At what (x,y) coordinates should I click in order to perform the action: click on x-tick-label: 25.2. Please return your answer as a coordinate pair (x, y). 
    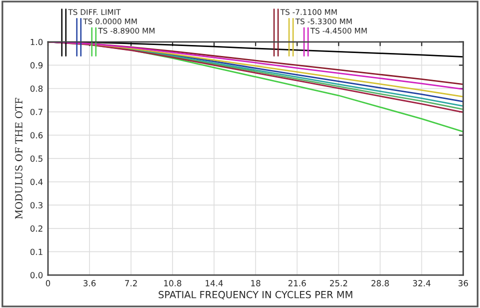
    Looking at the image, I should click on (339, 283).